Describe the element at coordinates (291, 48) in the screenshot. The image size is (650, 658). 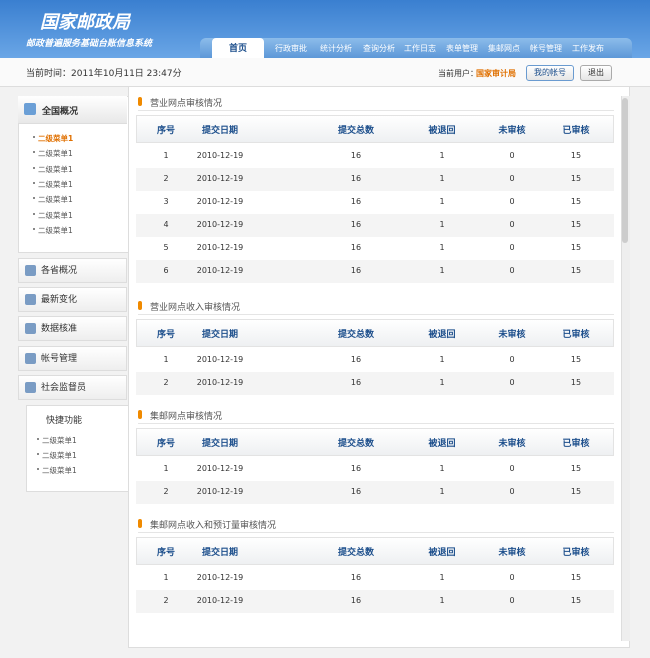
I see `nav-tab: 行政审批` at that location.